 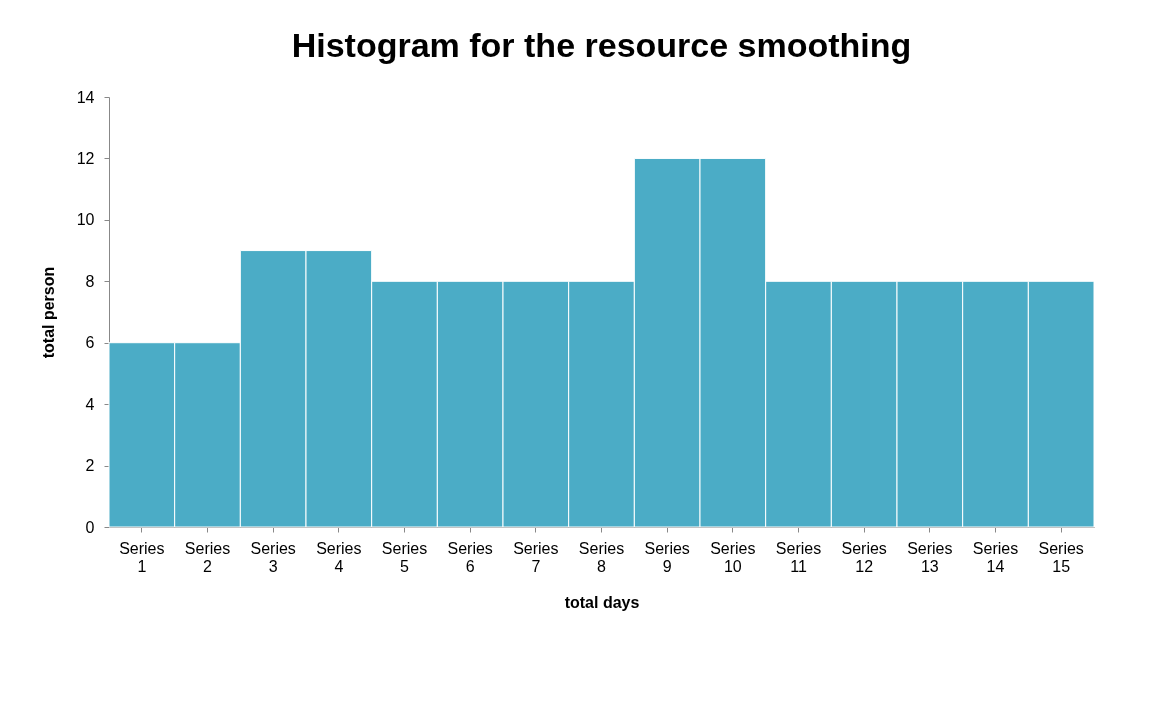 What do you see at coordinates (273, 557) in the screenshot?
I see `x-tick-label: Series 3` at bounding box center [273, 557].